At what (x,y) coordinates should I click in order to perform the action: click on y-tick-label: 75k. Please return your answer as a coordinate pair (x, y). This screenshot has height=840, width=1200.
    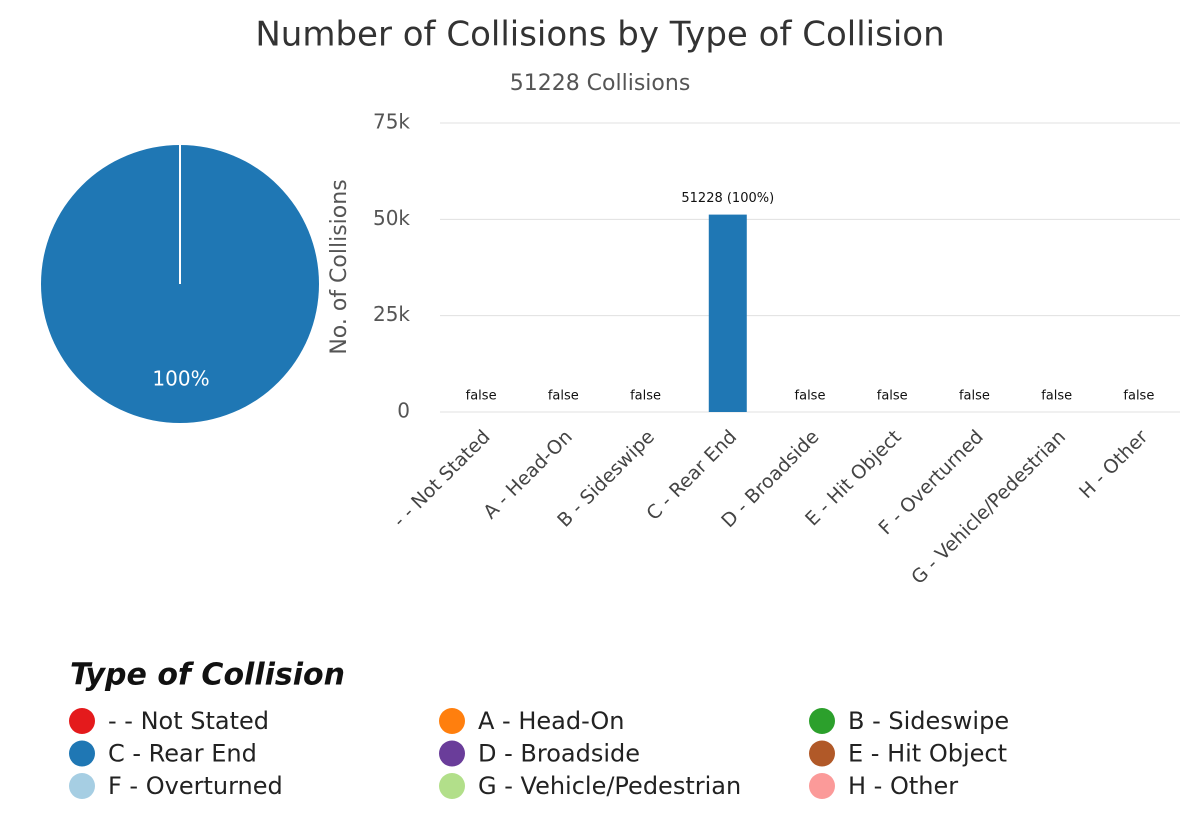
    Looking at the image, I should click on (391, 122).